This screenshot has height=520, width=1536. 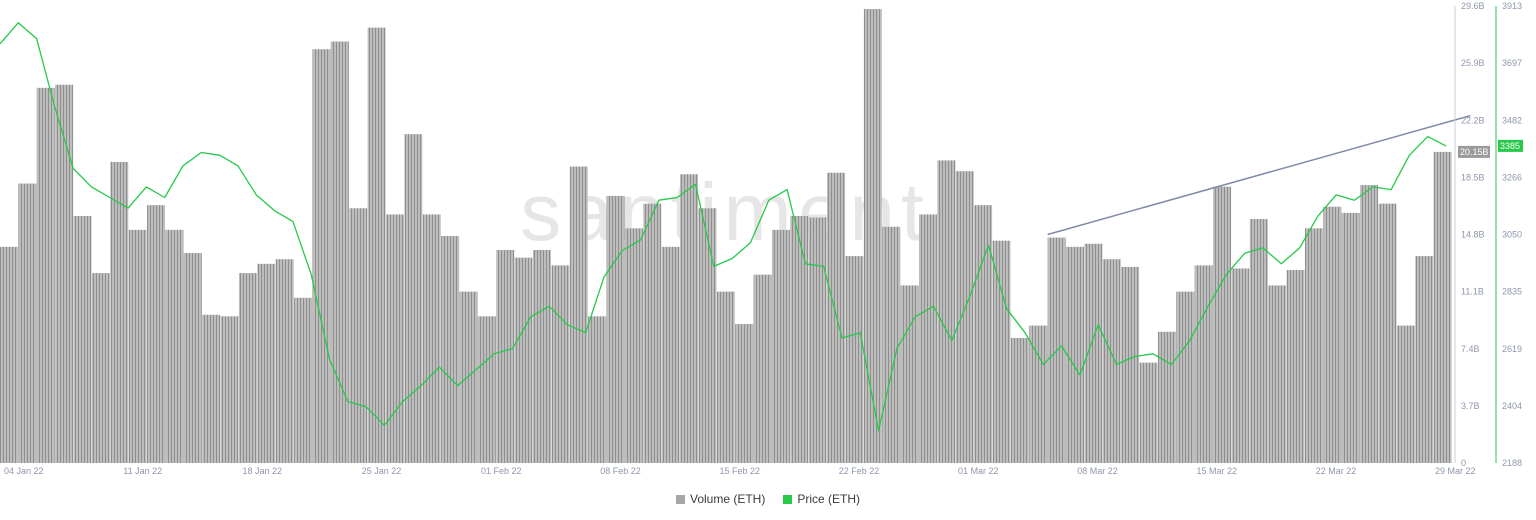 What do you see at coordinates (829, 499) in the screenshot?
I see `legend-label-price: Price (ETH)` at bounding box center [829, 499].